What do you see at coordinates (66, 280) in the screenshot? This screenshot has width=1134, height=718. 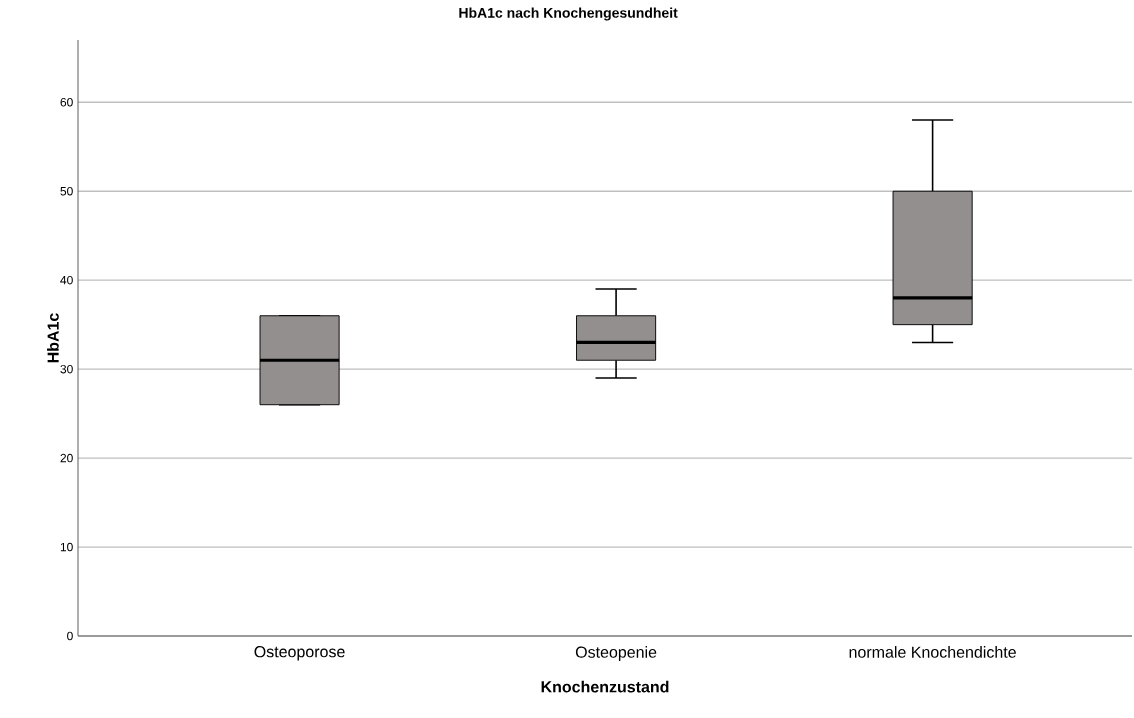 I see `y-tick-label: 40` at bounding box center [66, 280].